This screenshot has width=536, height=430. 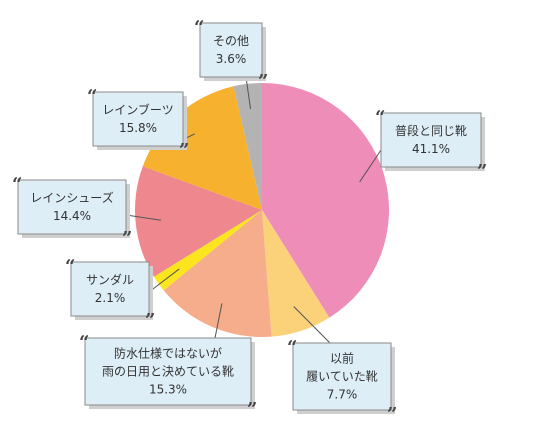 I want to click on slice-label: レインシューズ, so click(x=71, y=197).